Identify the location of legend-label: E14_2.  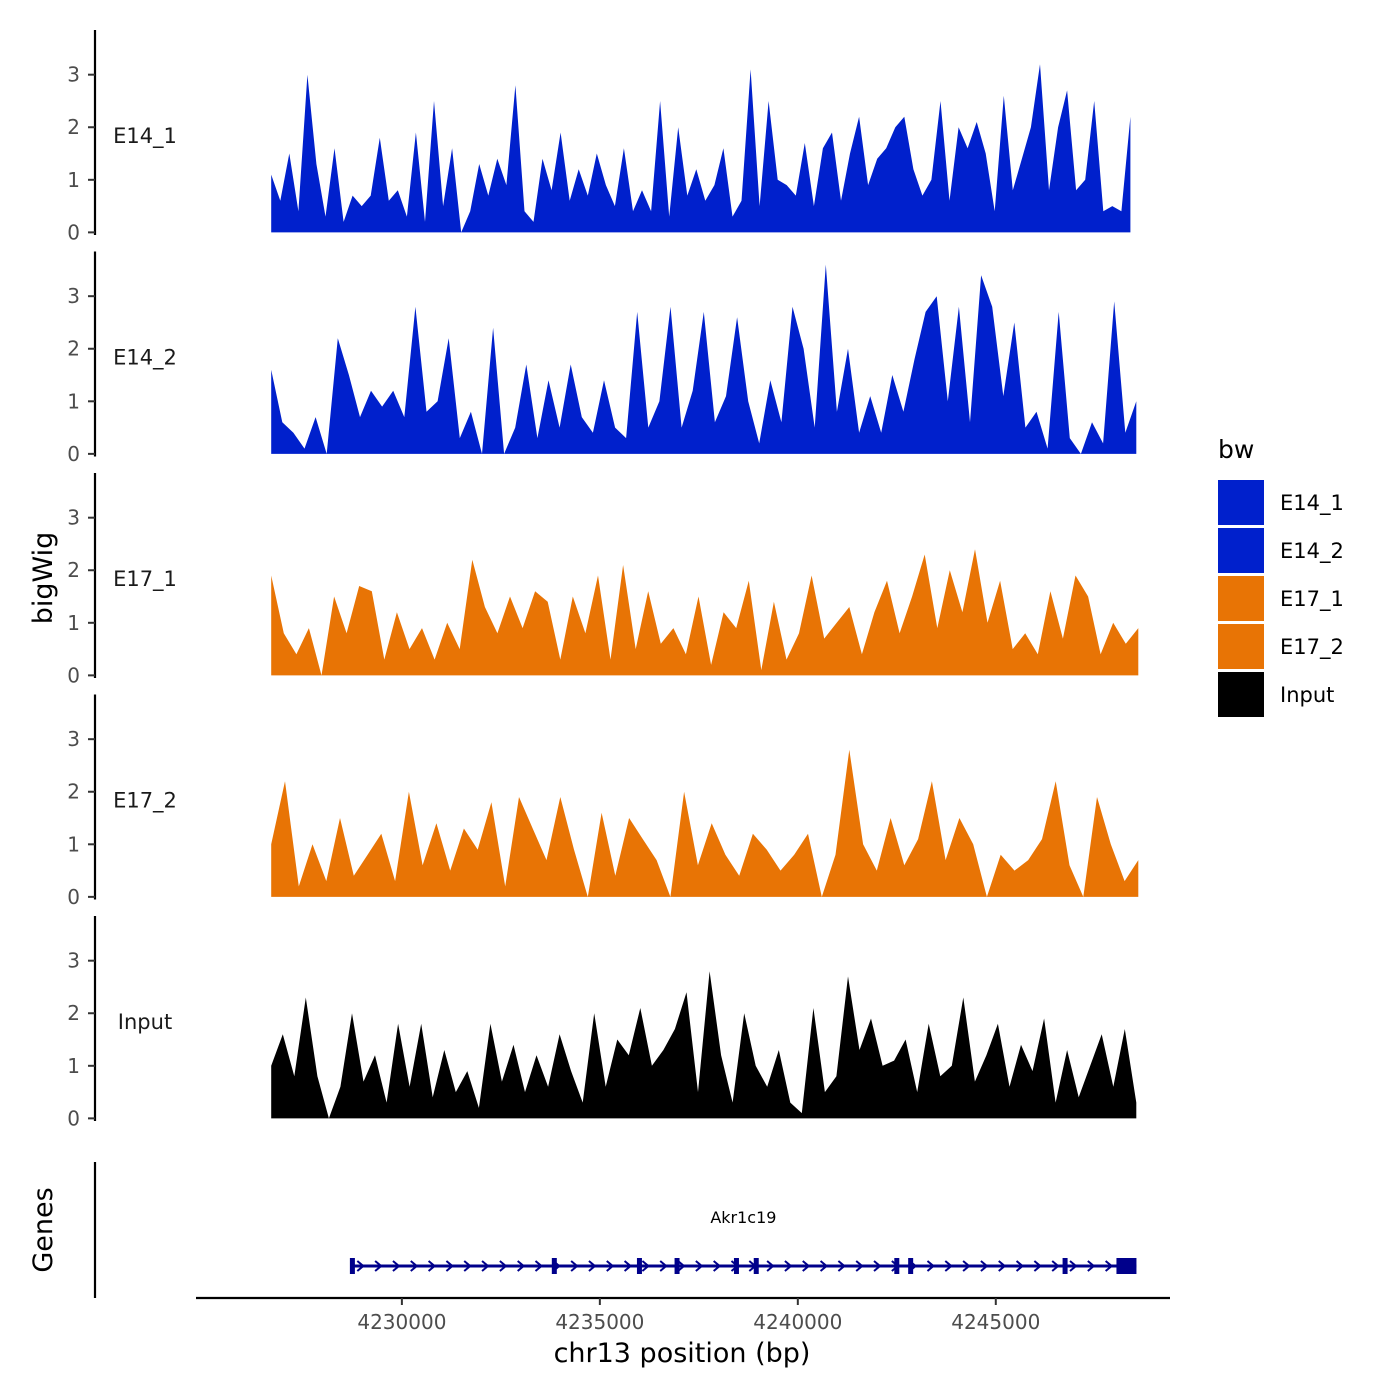
(1312, 551).